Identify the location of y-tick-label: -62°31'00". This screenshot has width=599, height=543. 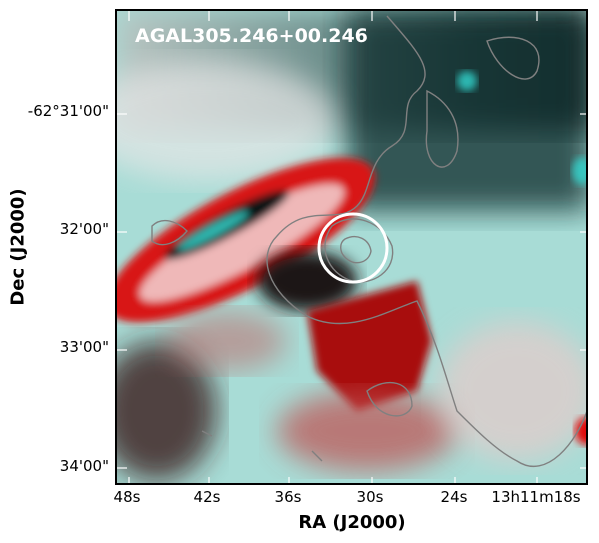
(68, 111).